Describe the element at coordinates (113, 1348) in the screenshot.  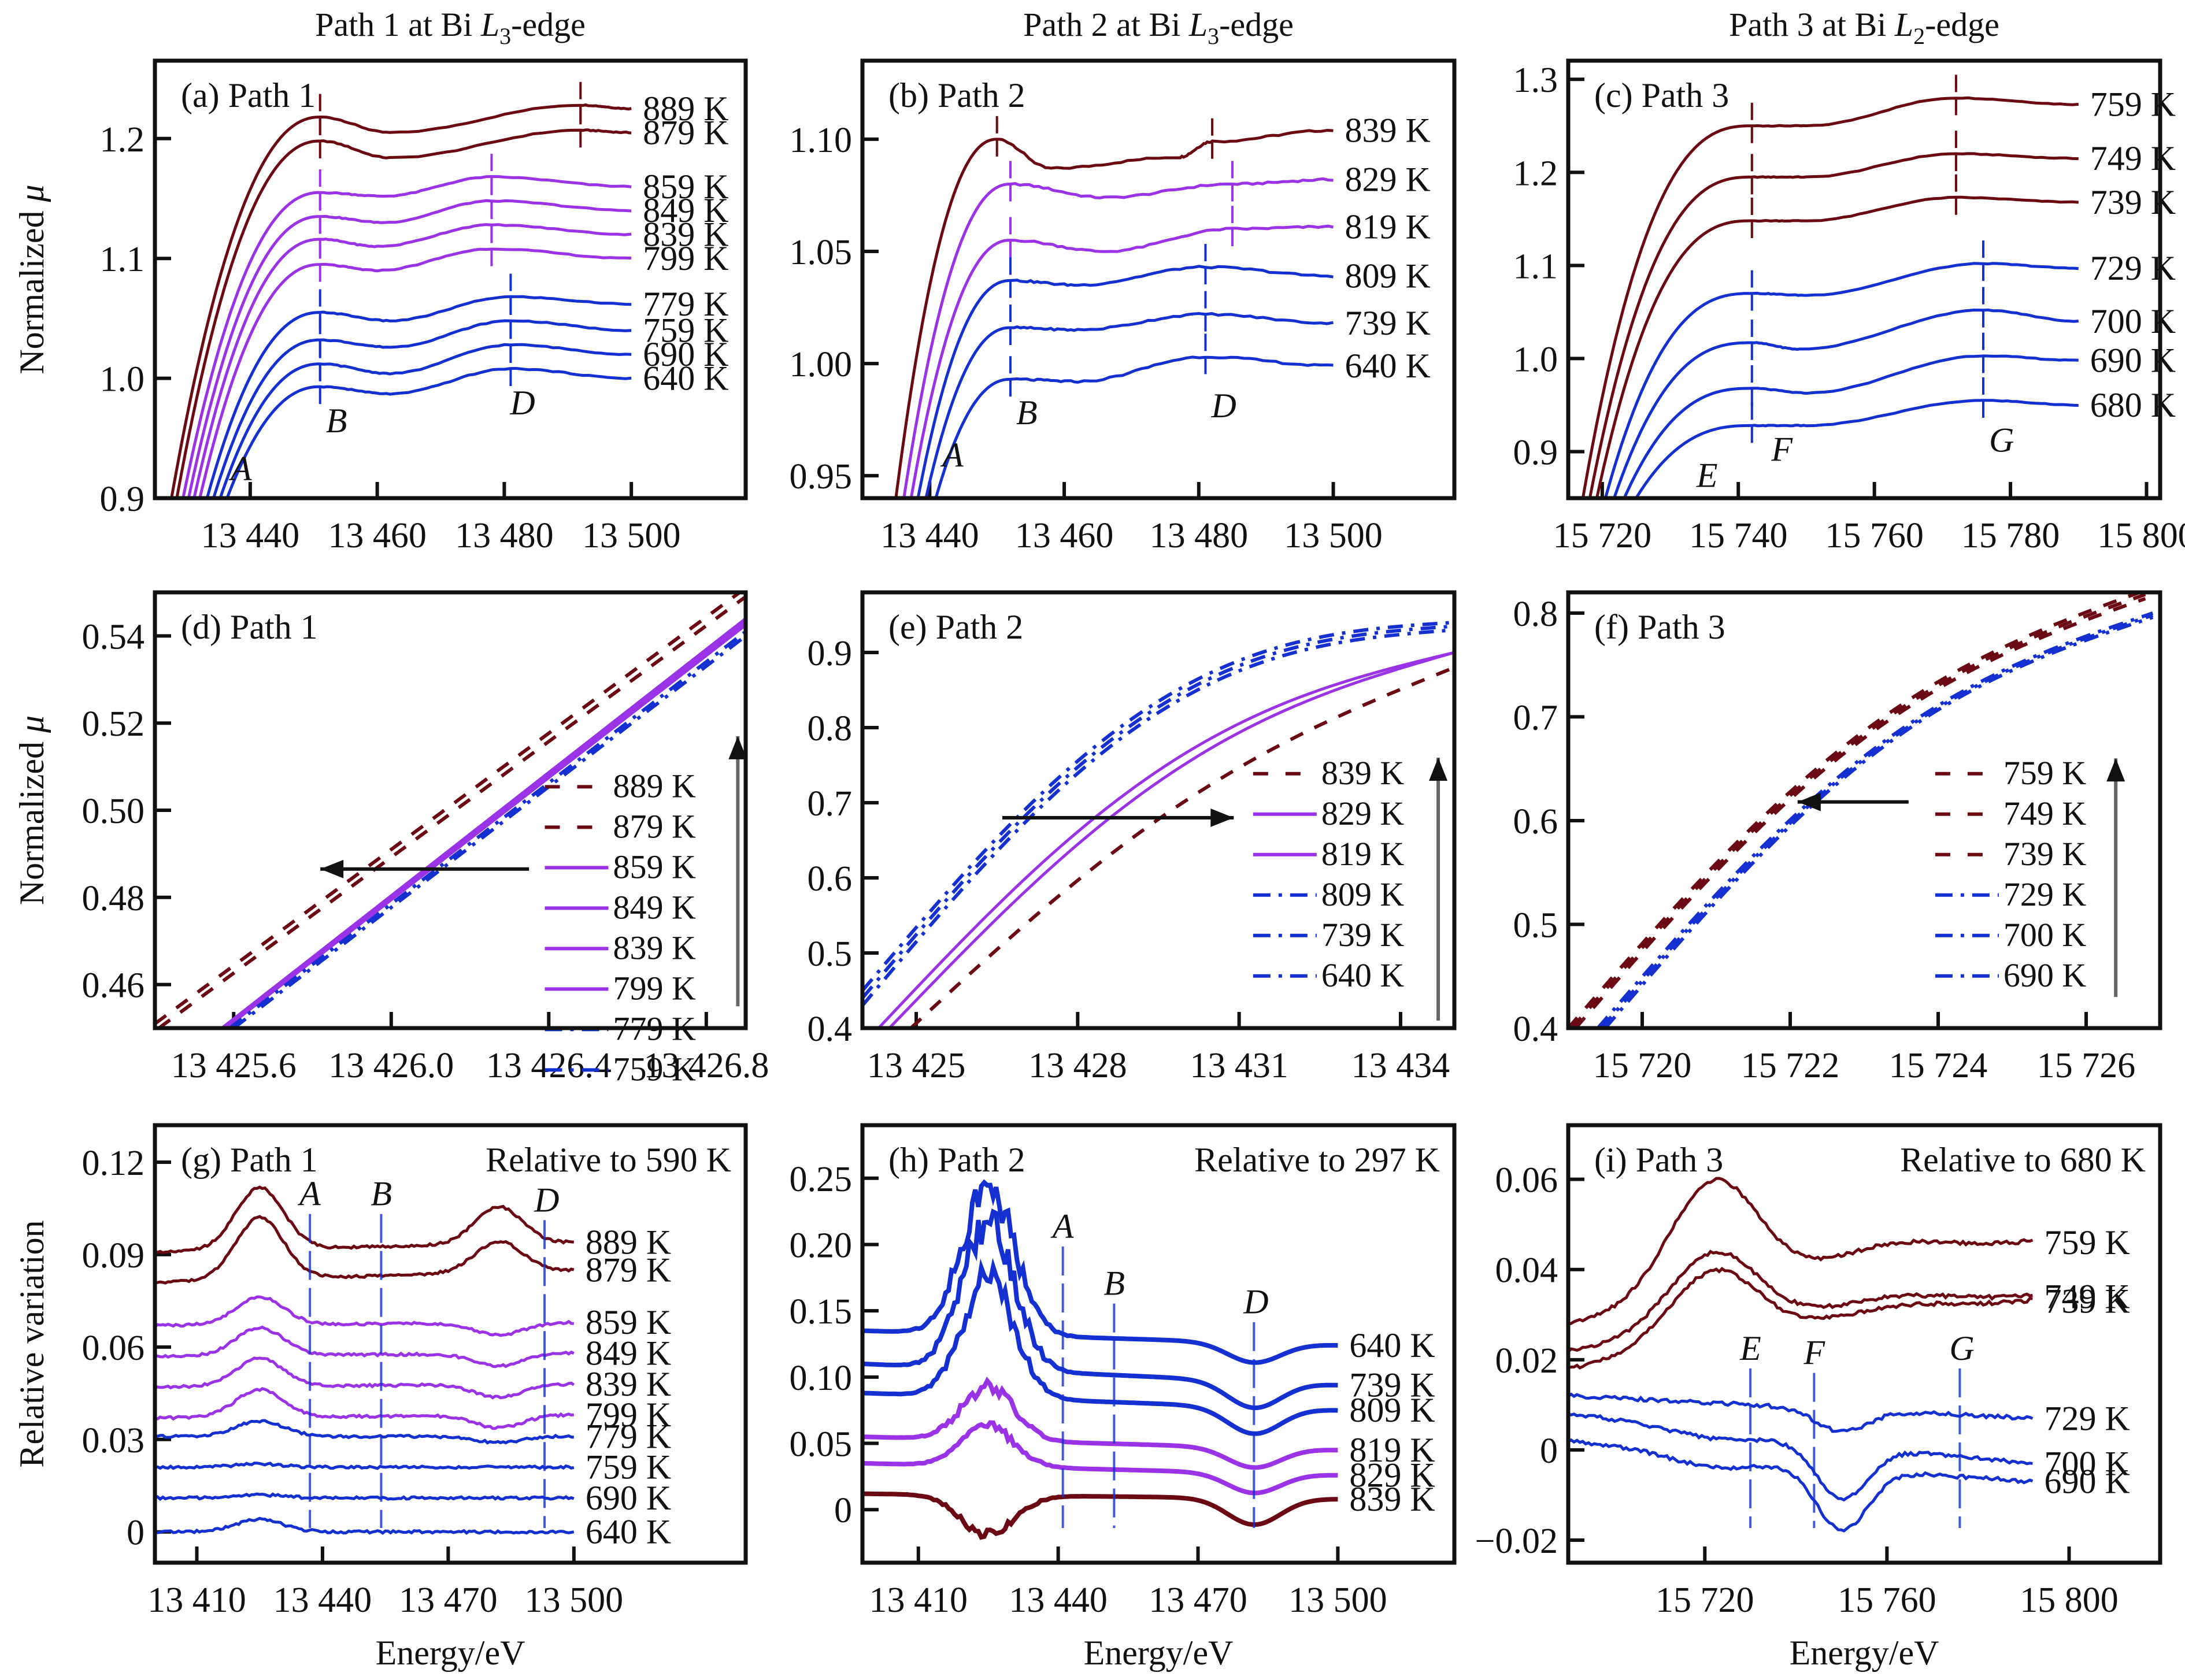
I see `y-tick-label: 0.06` at that location.